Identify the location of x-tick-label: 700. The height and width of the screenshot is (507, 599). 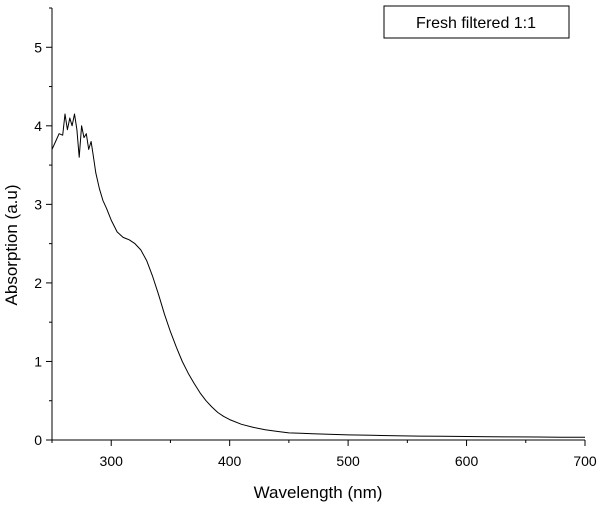
(585, 461).